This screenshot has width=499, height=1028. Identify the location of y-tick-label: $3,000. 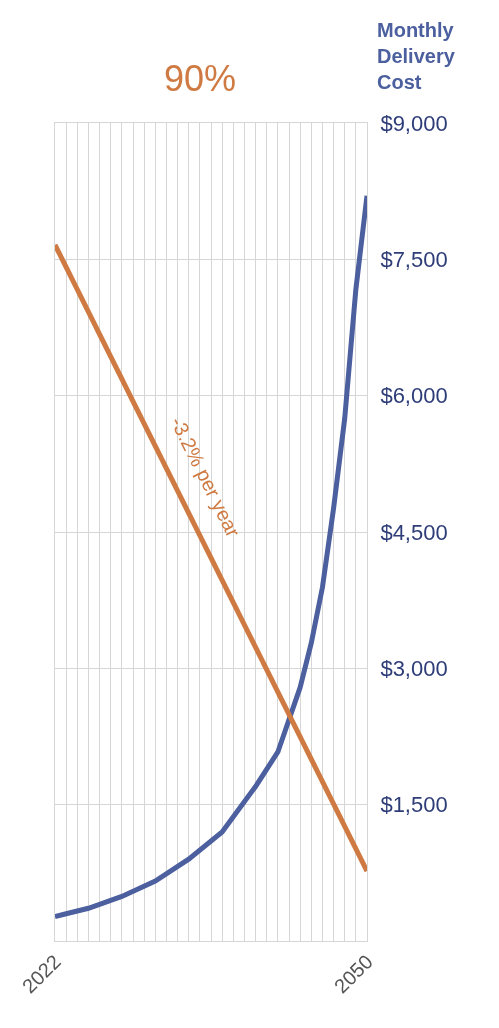
(414, 669).